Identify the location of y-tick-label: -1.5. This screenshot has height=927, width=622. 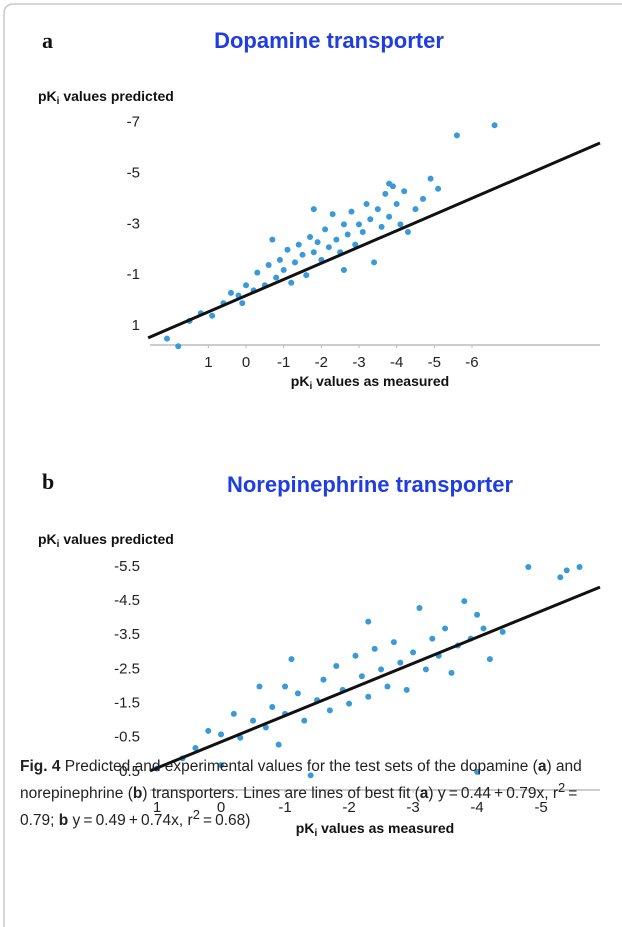
(127, 703).